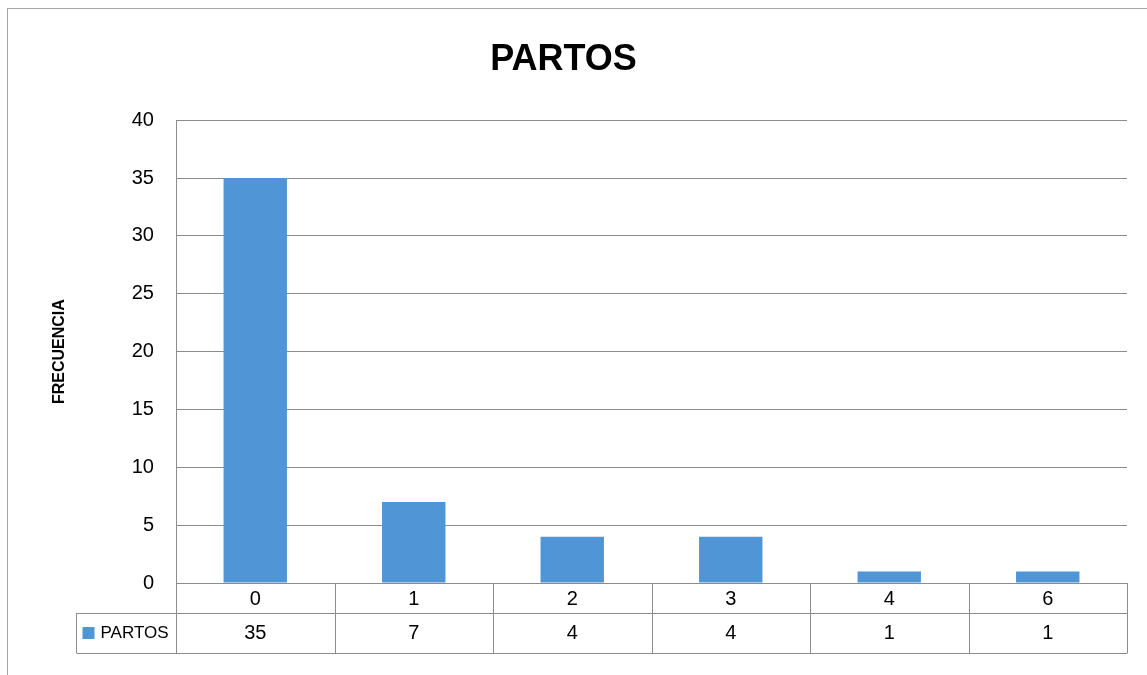 This screenshot has width=1147, height=675. I want to click on data-label: 35, so click(255, 631).